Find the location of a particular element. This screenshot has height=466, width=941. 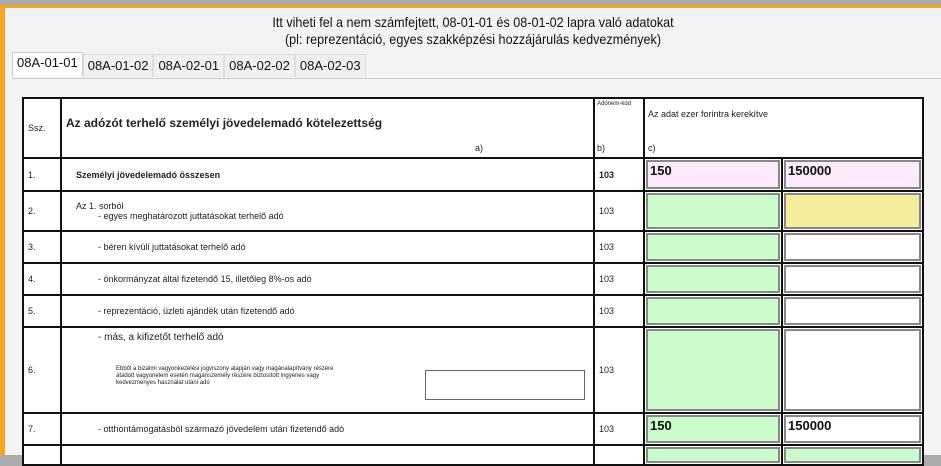

row-description: - béren kívüli juttatásokat terhelő adó is located at coordinates (327, 247).